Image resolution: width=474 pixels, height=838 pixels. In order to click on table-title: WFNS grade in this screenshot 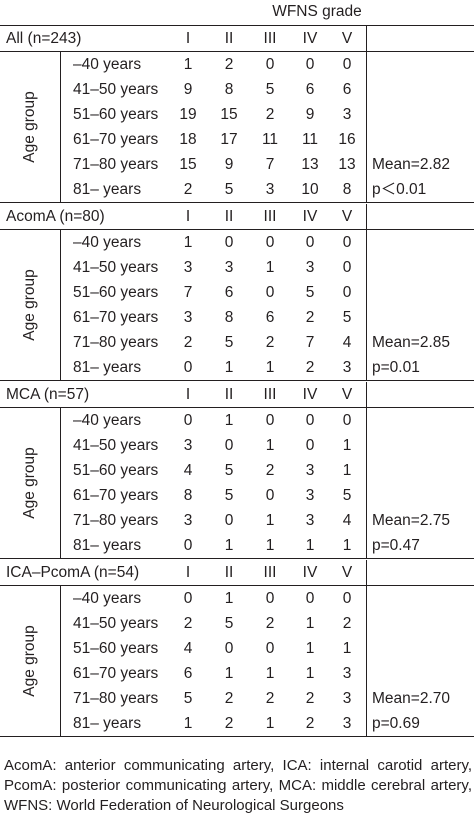, I will do `click(317, 11)`.